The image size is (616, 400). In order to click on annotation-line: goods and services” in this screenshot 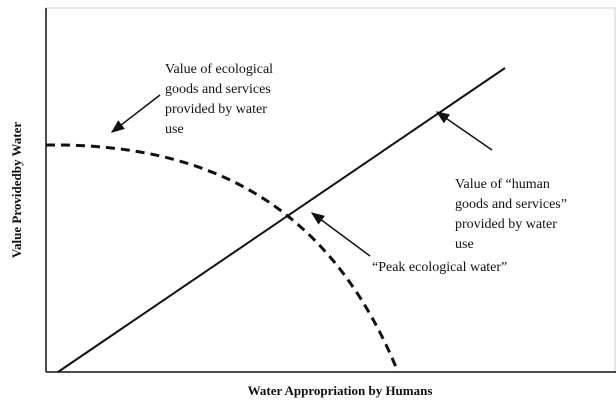, I will do `click(511, 204)`.